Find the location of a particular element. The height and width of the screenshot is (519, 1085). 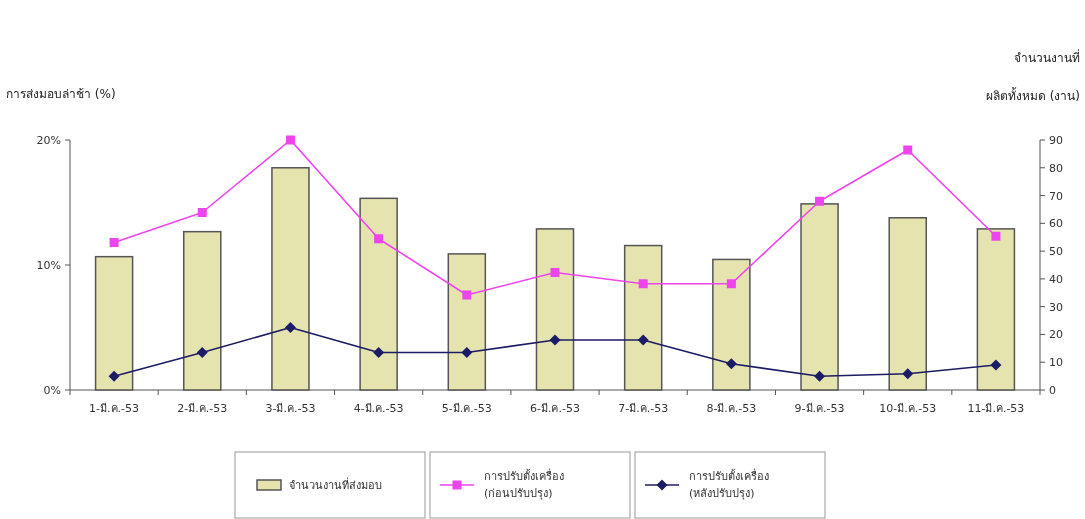

y2-tick-label: 50 is located at coordinates (1056, 252).